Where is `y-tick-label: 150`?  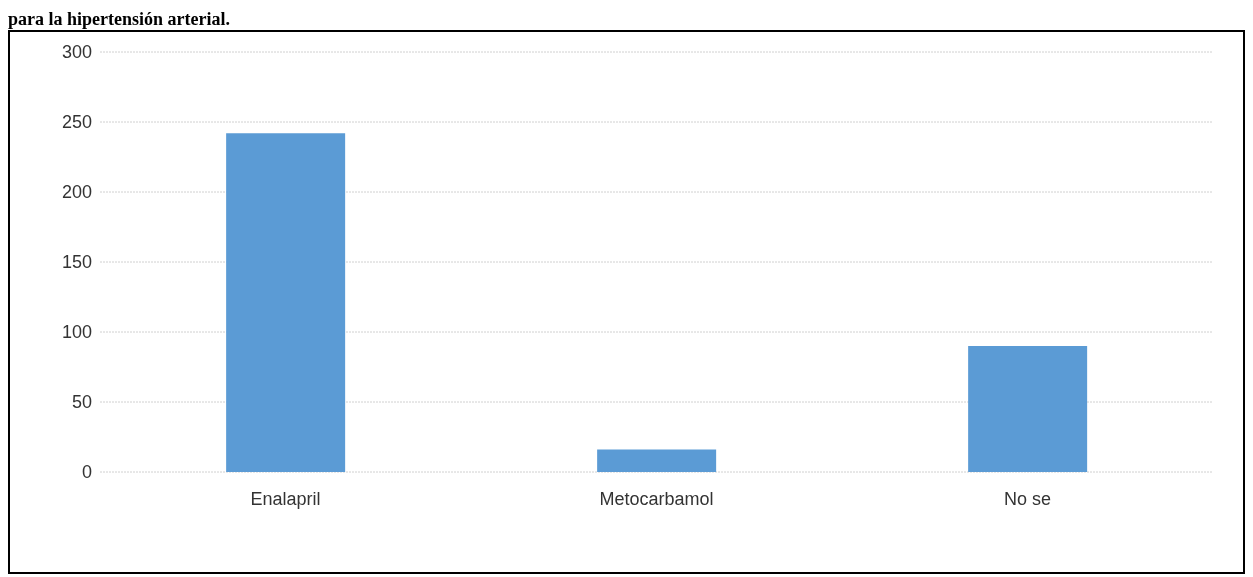
y-tick-label: 150 is located at coordinates (76, 262).